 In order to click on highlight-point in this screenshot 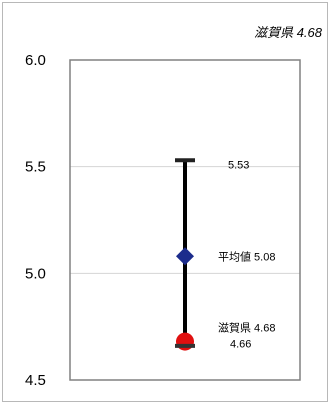, I will do `click(185, 341)`.